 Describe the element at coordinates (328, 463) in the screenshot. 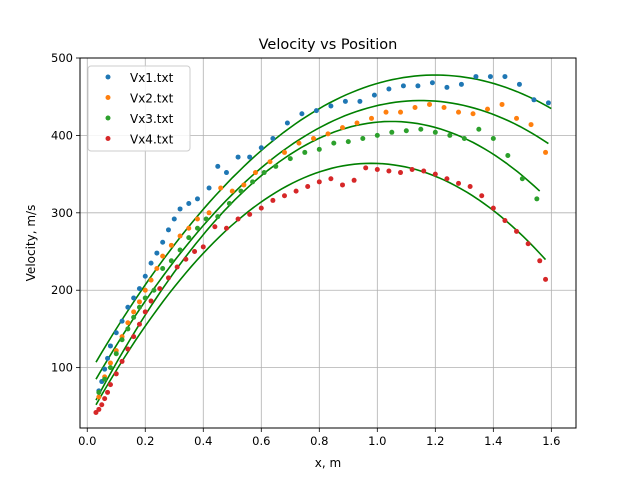

I see `x-axis-label: x, m` at that location.